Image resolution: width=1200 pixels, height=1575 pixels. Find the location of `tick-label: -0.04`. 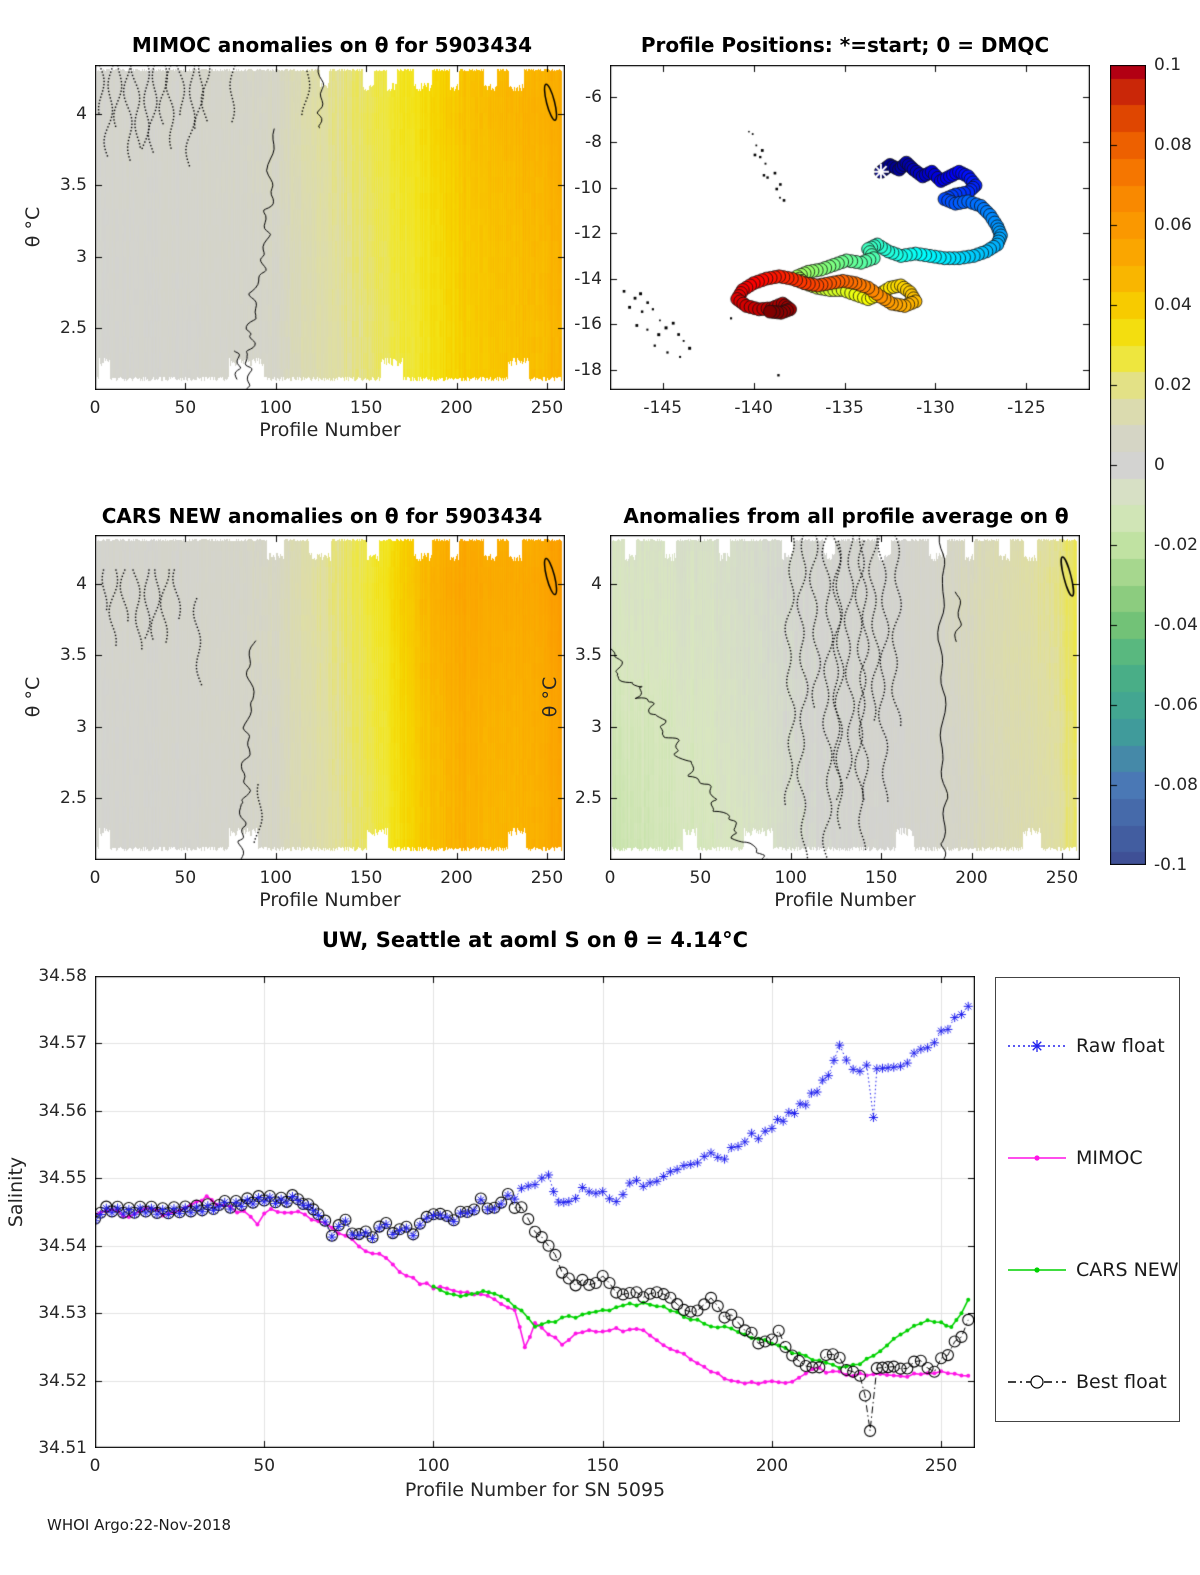

tick-label: -0.04 is located at coordinates (1176, 625).